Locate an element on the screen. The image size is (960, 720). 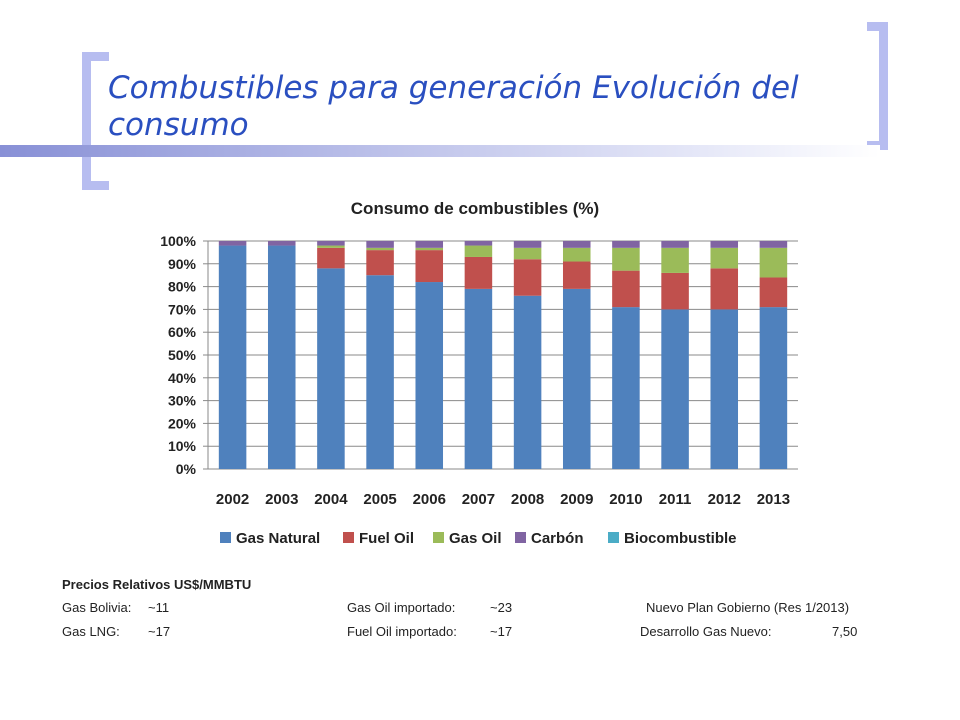
x-tick-label: 2012 is located at coordinates (724, 499).